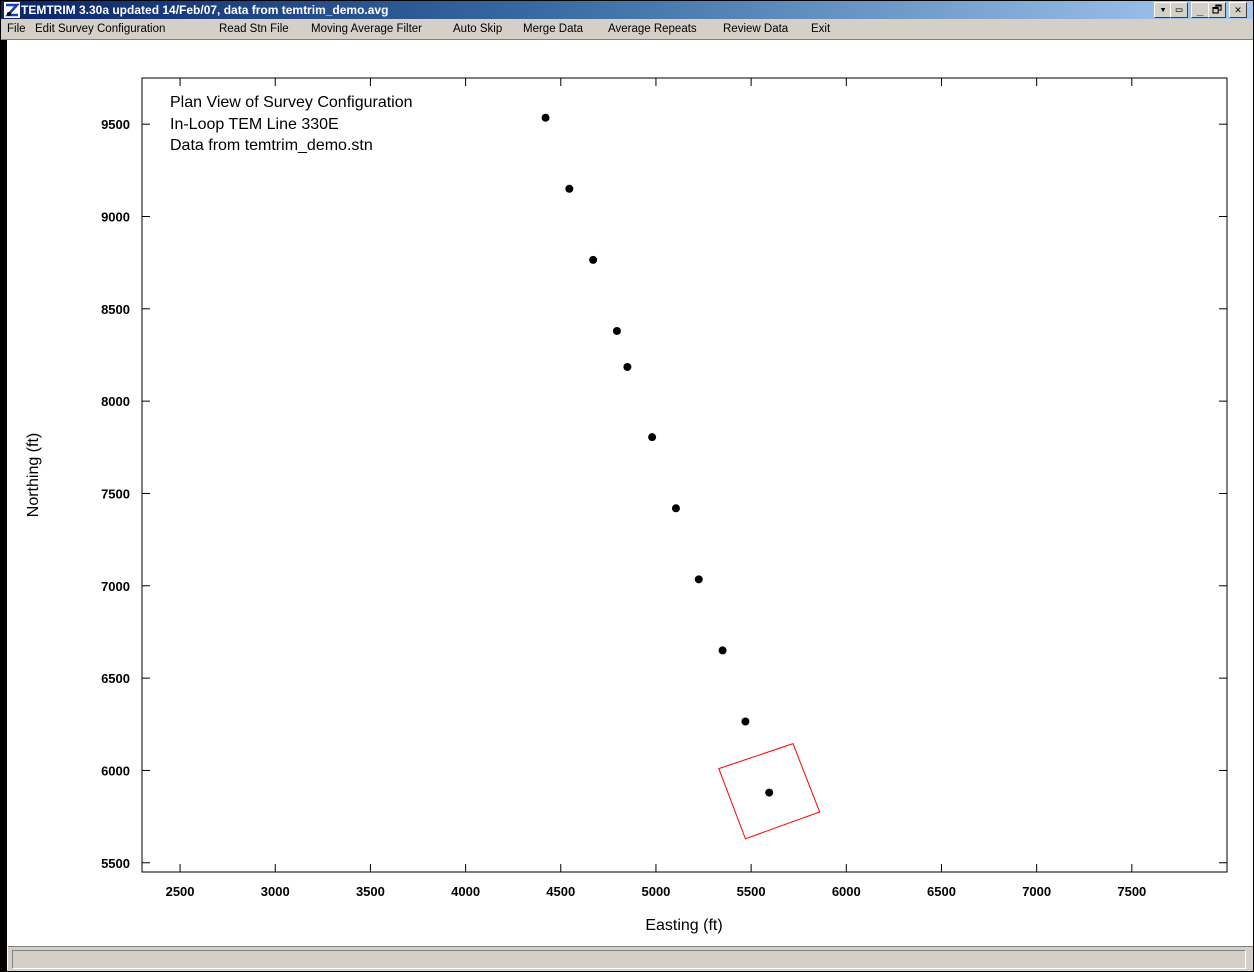  What do you see at coordinates (180, 891) in the screenshot?
I see `x-tick-label: 2500` at bounding box center [180, 891].